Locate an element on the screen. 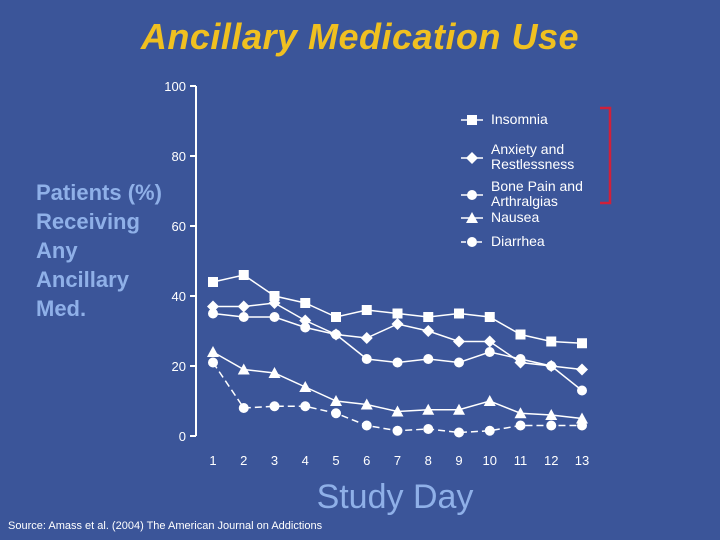 The image size is (720, 540). y-axis-label-line: Any is located at coordinates (57, 250).